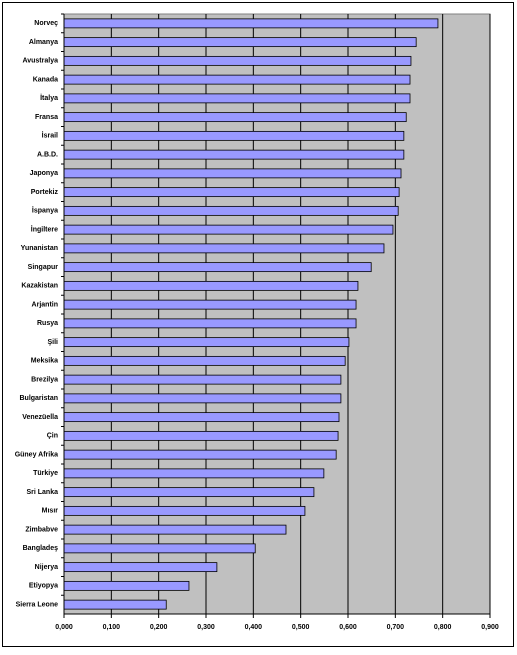 The height and width of the screenshot is (655, 517). What do you see at coordinates (45, 192) in the screenshot?
I see `y-tick-label: Portekiz` at bounding box center [45, 192].